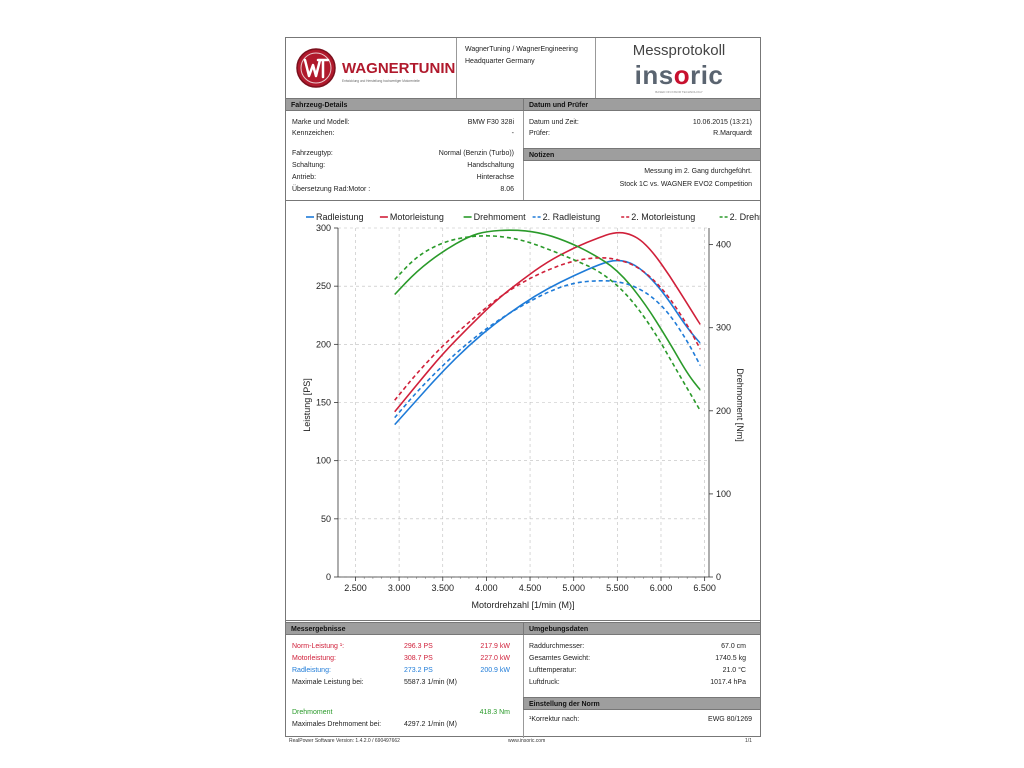 This screenshot has height=768, width=1024. I want to click on y-tick-label: 200, so click(323, 344).